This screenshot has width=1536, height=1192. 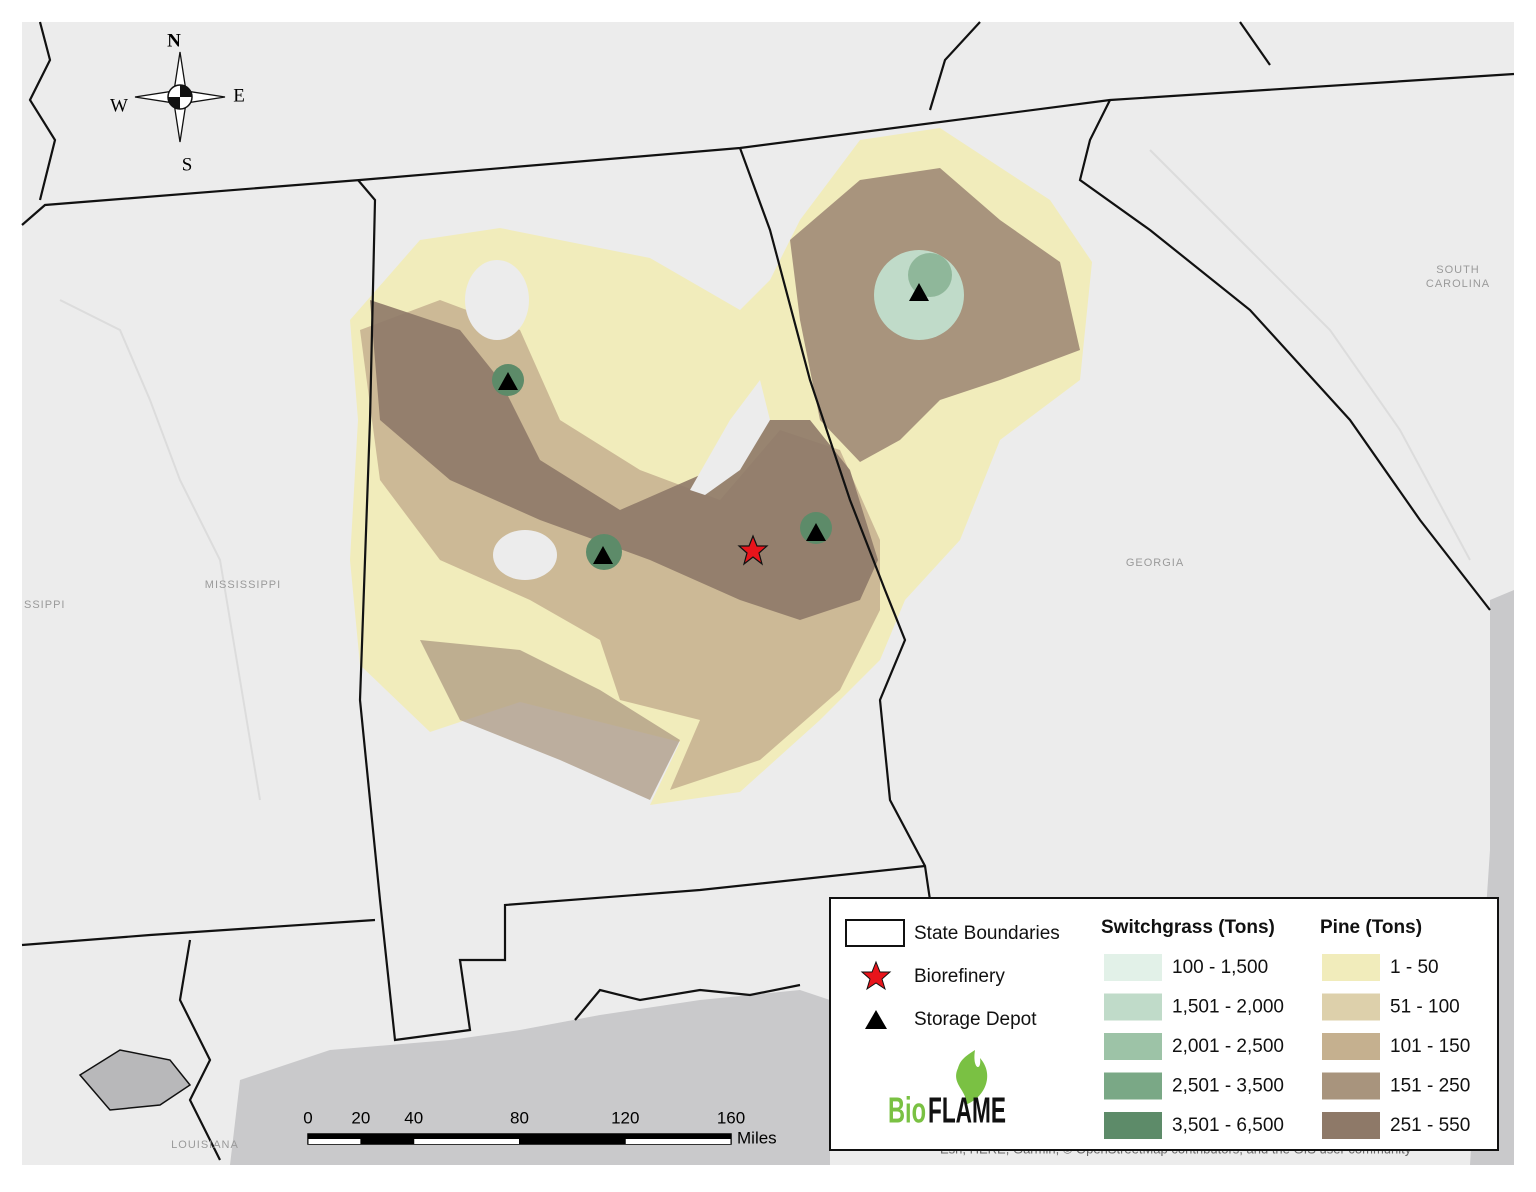 I want to click on legend-label: State Boundaries, so click(x=987, y=933).